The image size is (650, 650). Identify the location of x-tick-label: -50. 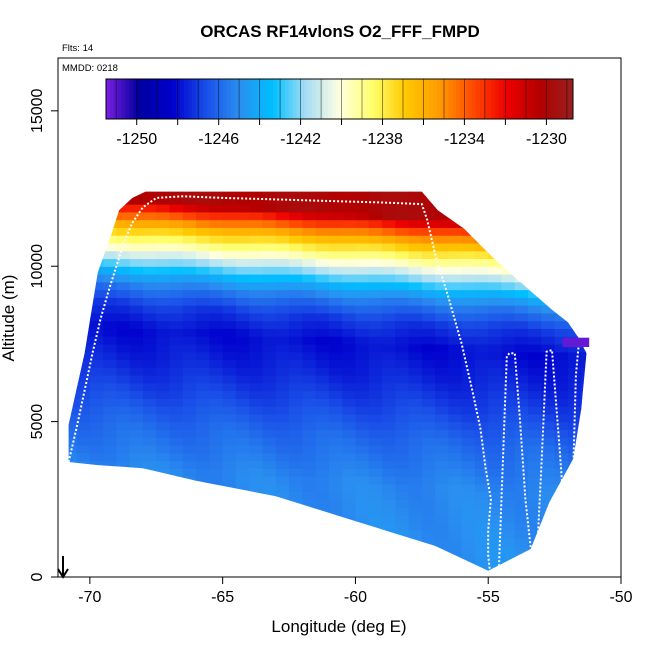
(620, 597).